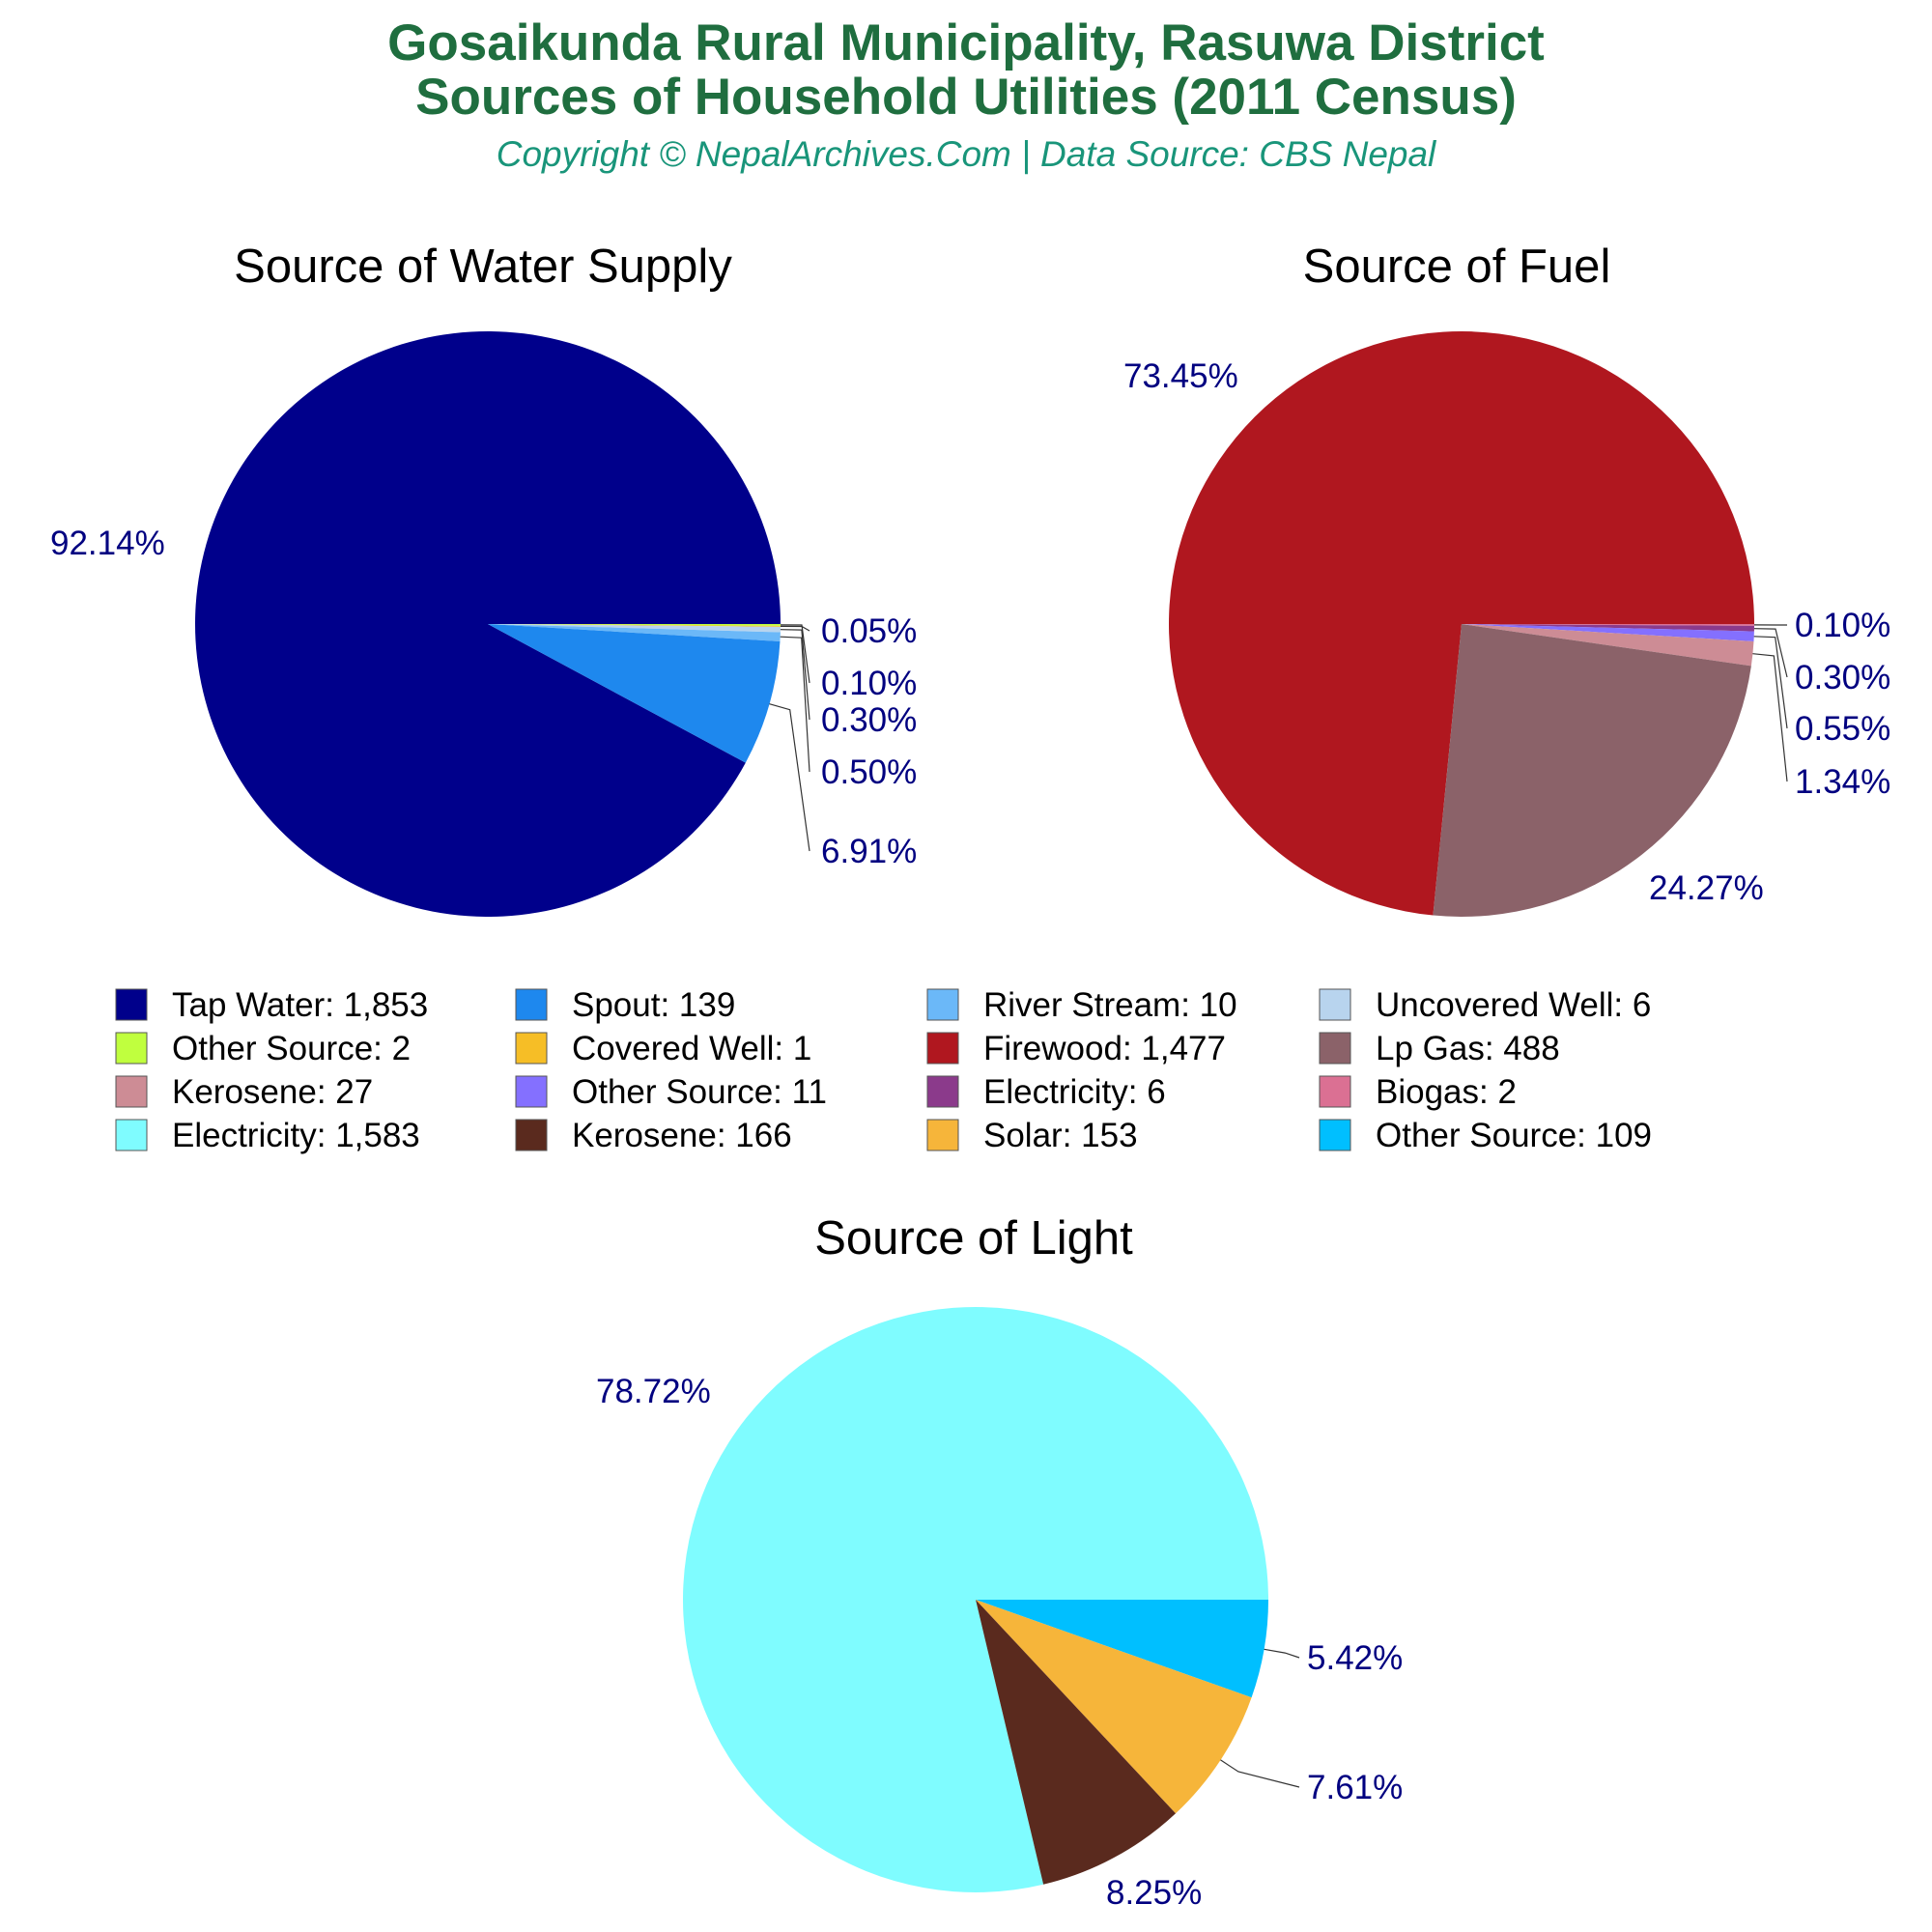 This screenshot has width=1932, height=1932. What do you see at coordinates (1592, 771) in the screenshot?
I see `pie-fuel-slice-lp-gas` at bounding box center [1592, 771].